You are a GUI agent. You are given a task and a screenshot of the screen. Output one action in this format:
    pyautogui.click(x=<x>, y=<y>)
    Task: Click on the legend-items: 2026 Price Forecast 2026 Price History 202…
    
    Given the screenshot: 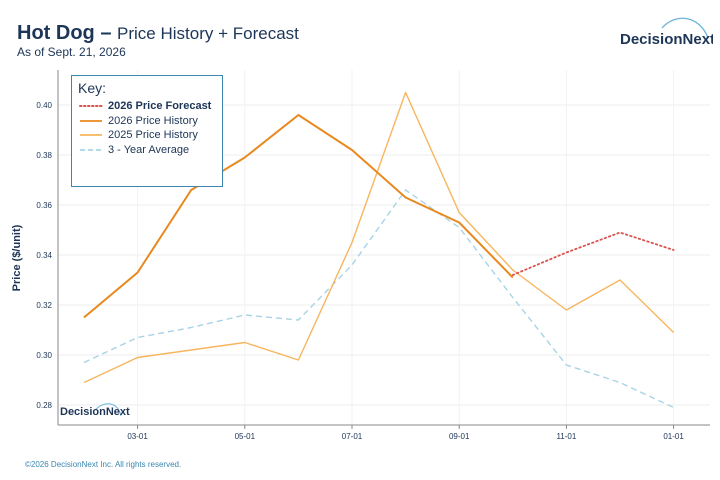 What is the action you would take?
    pyautogui.click(x=147, y=128)
    